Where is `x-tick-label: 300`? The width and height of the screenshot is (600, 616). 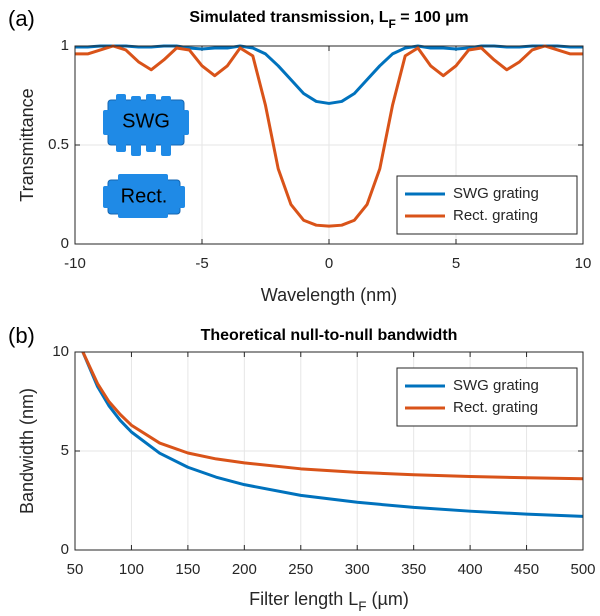
x-tick-label: 300 is located at coordinates (357, 569).